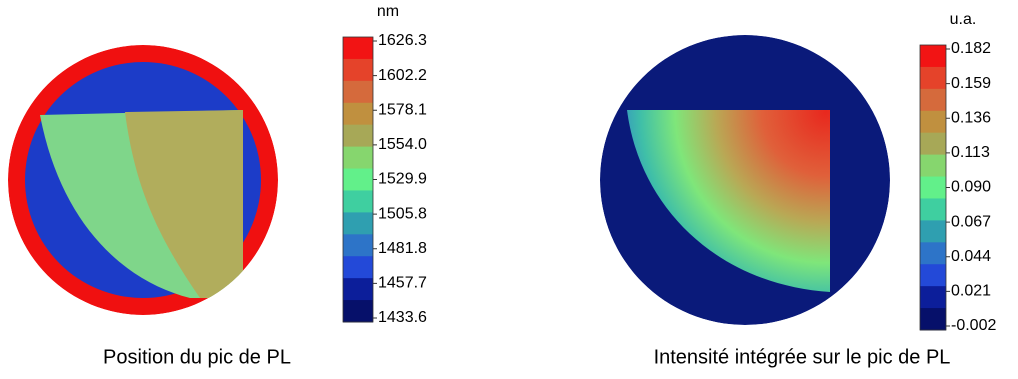 The height and width of the screenshot is (379, 1018). I want to click on colorbar-tick-label: 0.044, so click(971, 256).